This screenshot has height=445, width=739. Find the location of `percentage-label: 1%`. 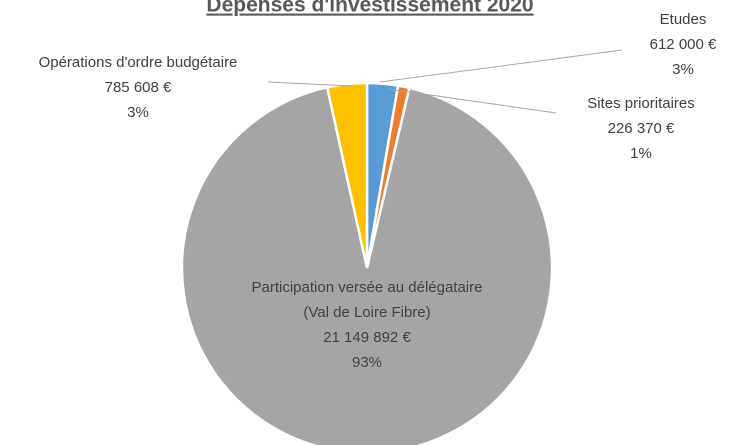

percentage-label: 1% is located at coordinates (641, 153).